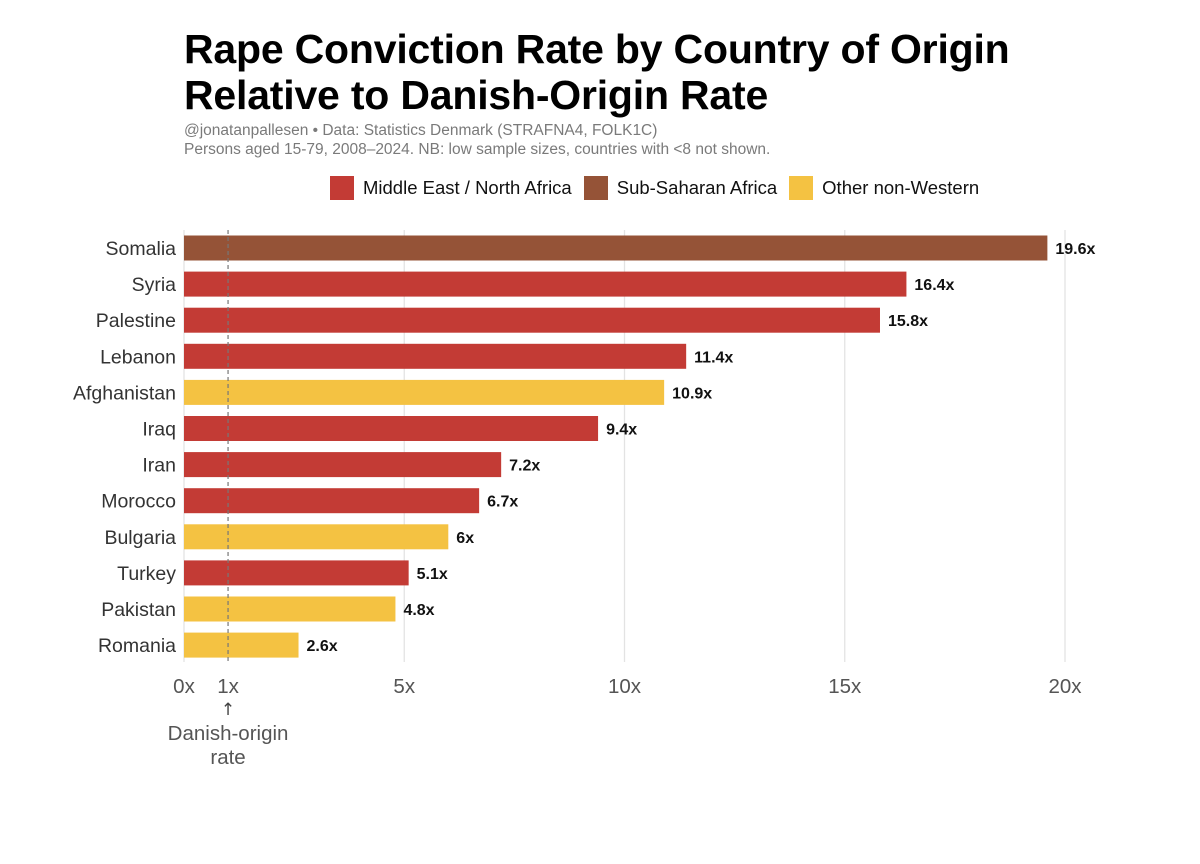 The height and width of the screenshot is (864, 1200). What do you see at coordinates (465, 538) in the screenshot?
I see `value-label-bulgaria: 6x` at bounding box center [465, 538].